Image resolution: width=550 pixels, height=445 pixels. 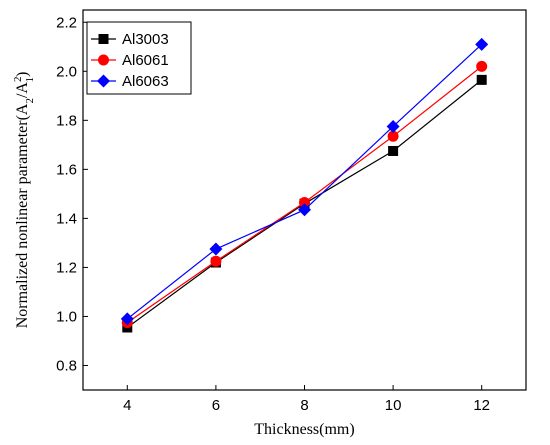 What do you see at coordinates (145, 60) in the screenshot?
I see `legend-label-al6061: Al6061` at bounding box center [145, 60].